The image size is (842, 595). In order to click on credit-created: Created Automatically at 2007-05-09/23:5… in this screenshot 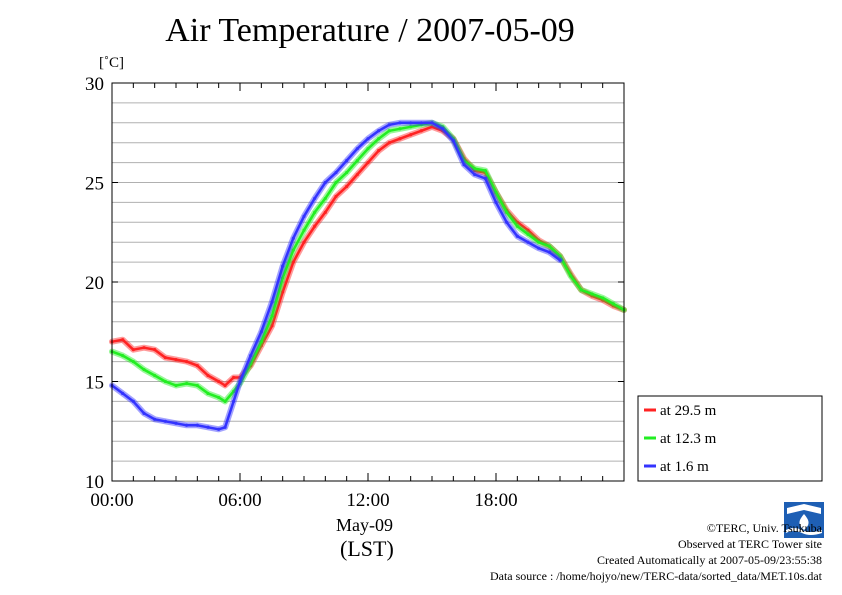, I will do `click(709, 560)`.